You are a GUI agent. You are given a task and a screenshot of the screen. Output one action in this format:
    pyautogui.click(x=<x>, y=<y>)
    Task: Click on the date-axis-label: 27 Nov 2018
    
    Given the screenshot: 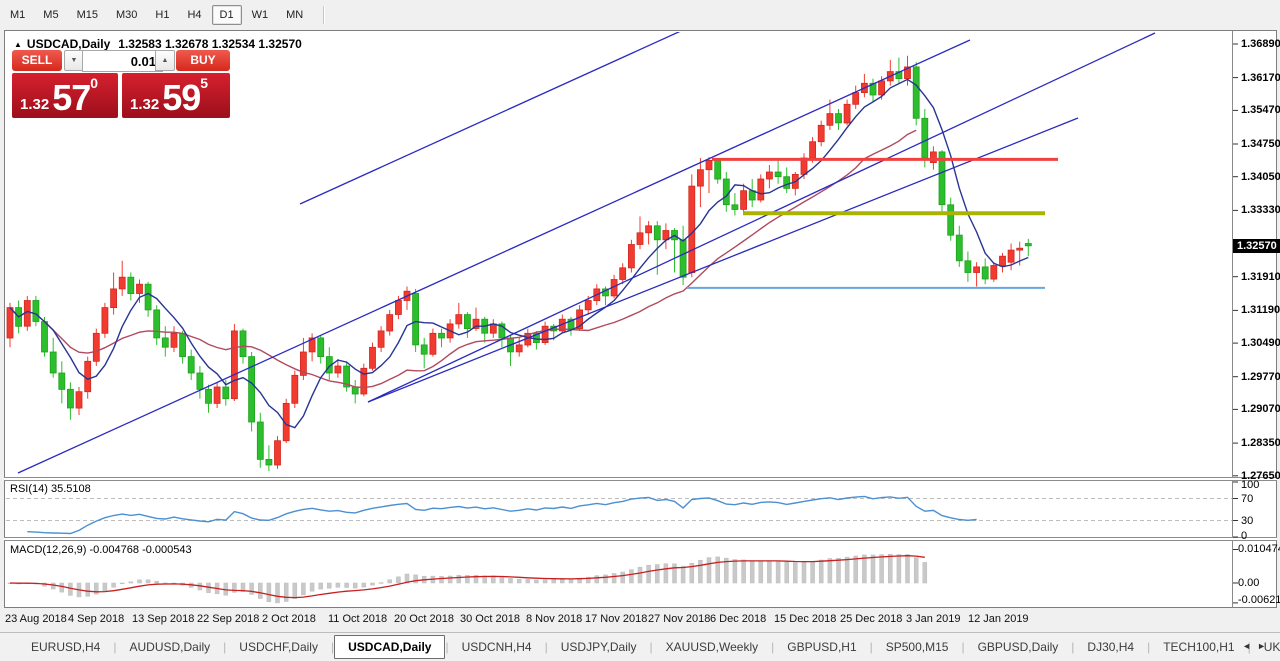 What is the action you would take?
    pyautogui.click(x=679, y=619)
    